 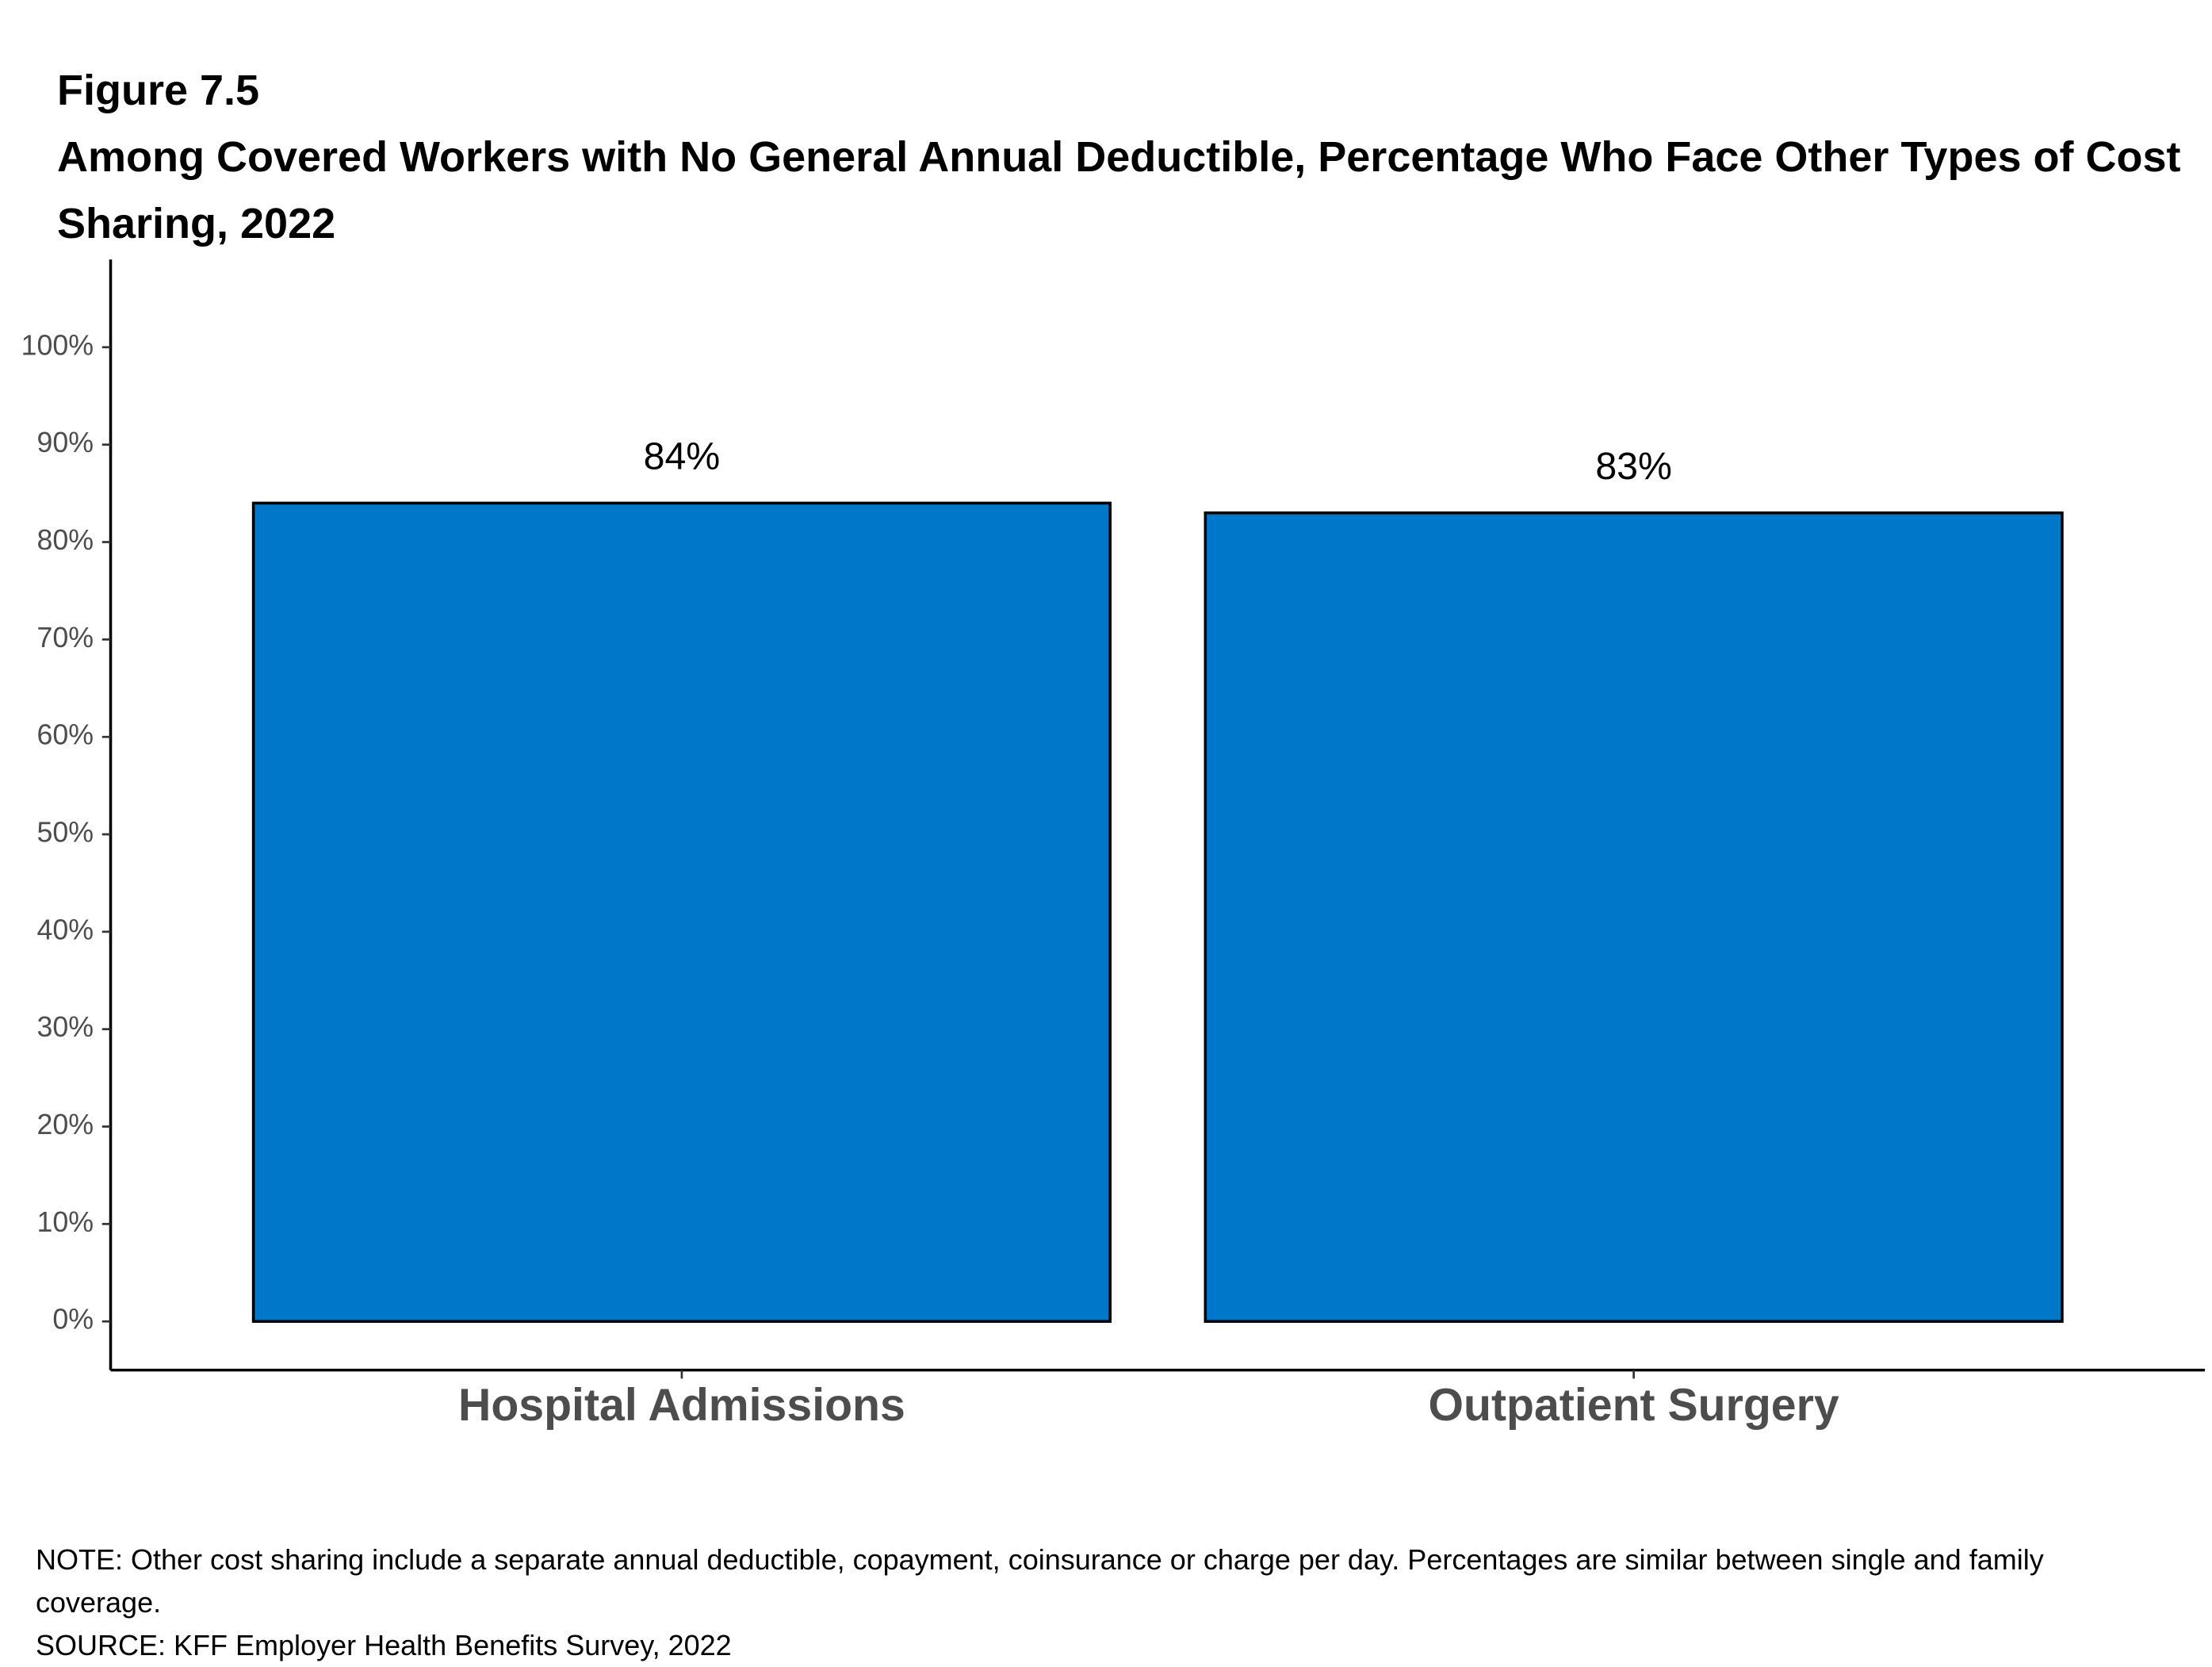 I want to click on y-tick-label: 10%, so click(x=65, y=1222).